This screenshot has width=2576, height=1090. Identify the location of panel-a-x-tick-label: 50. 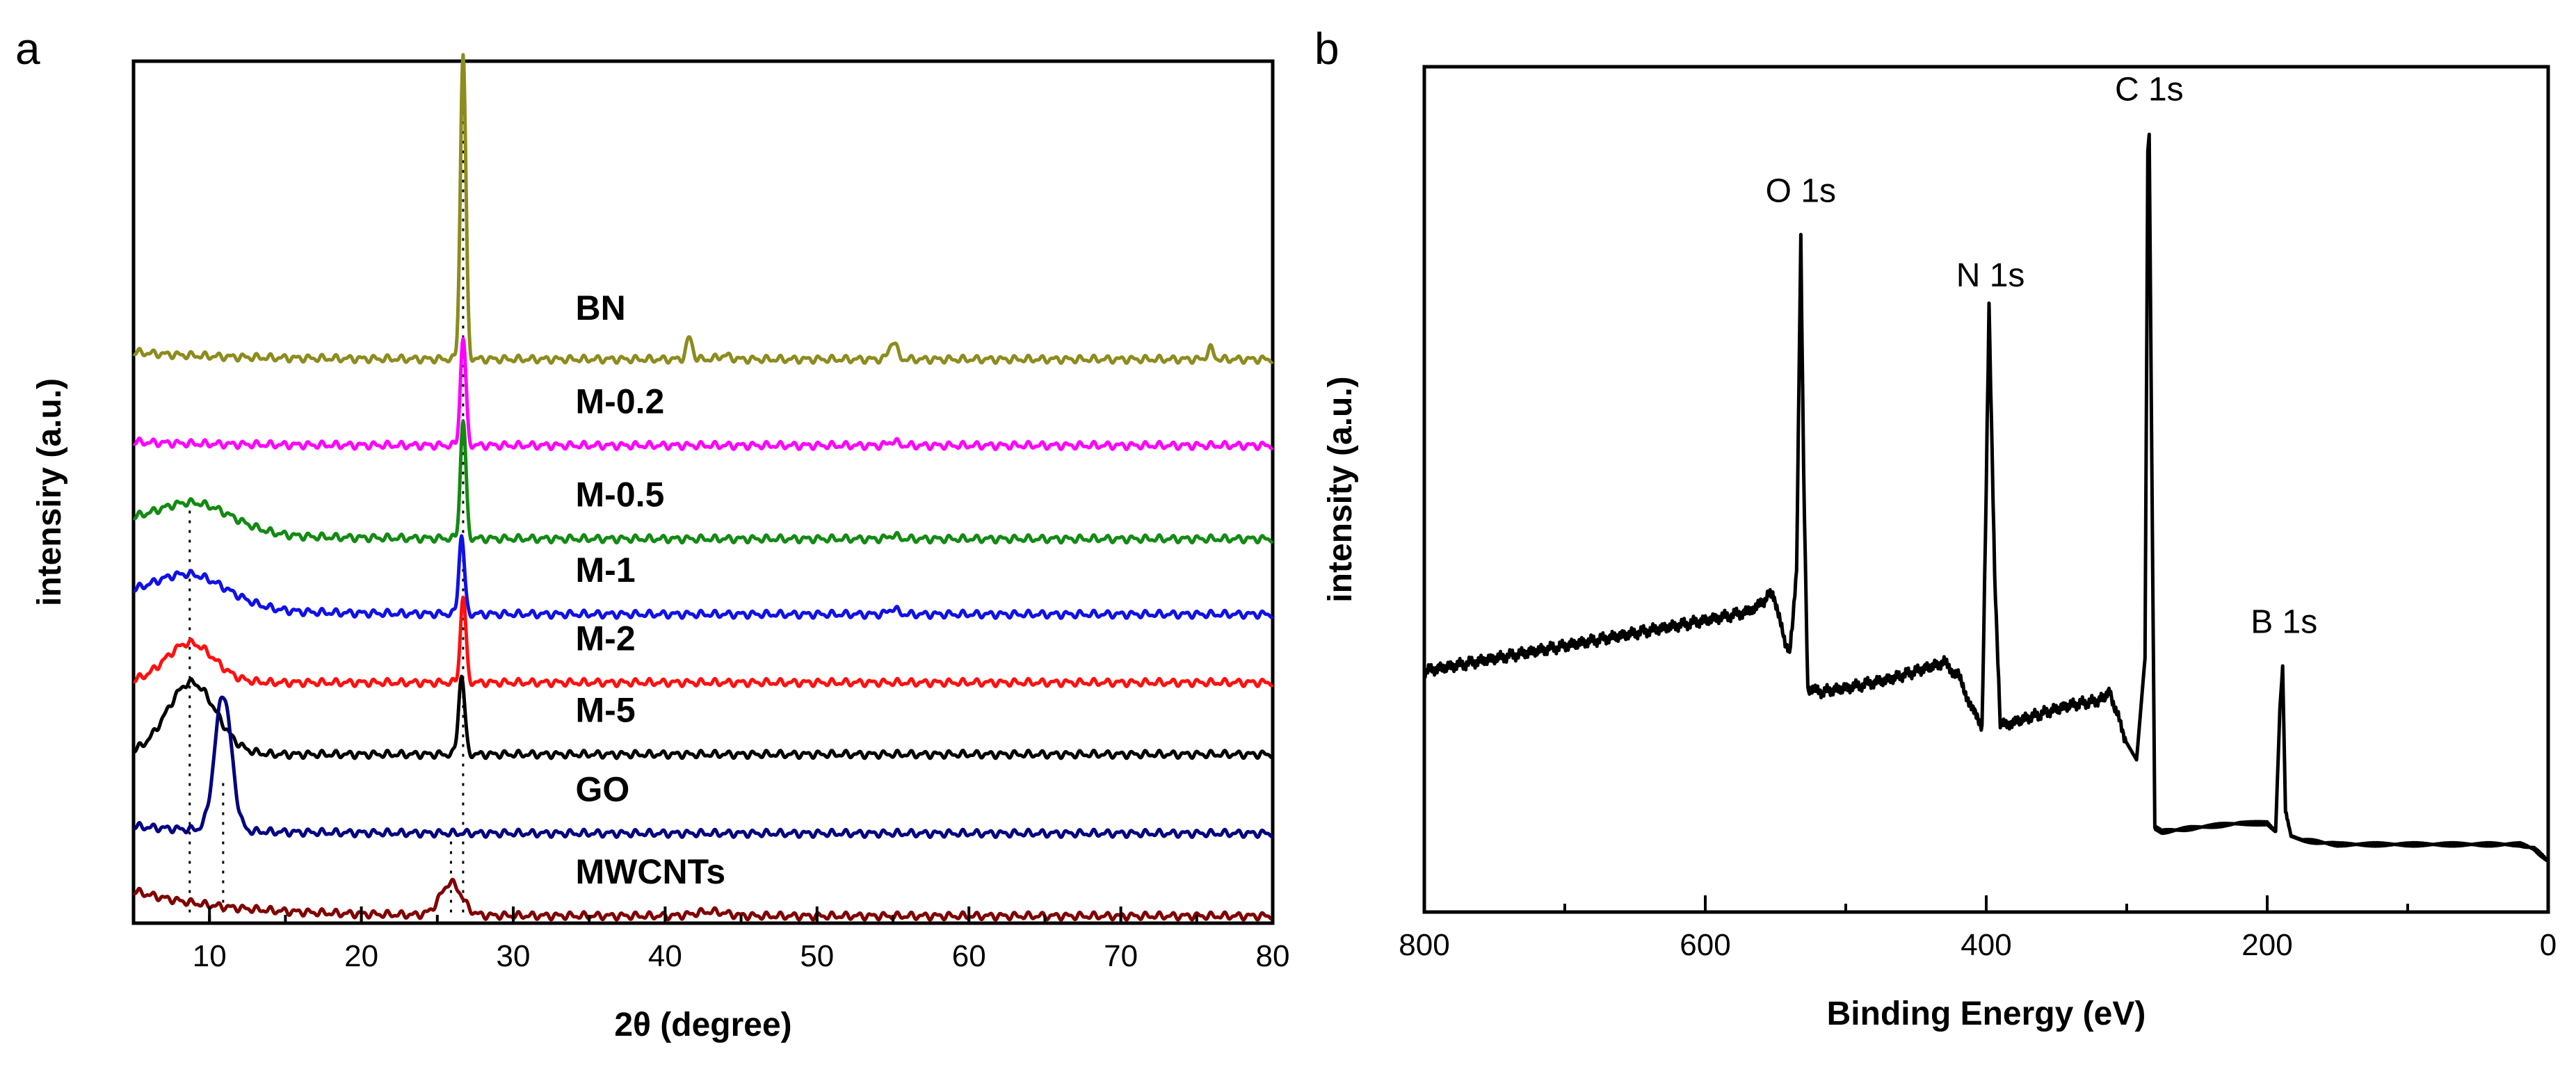
(817, 956).